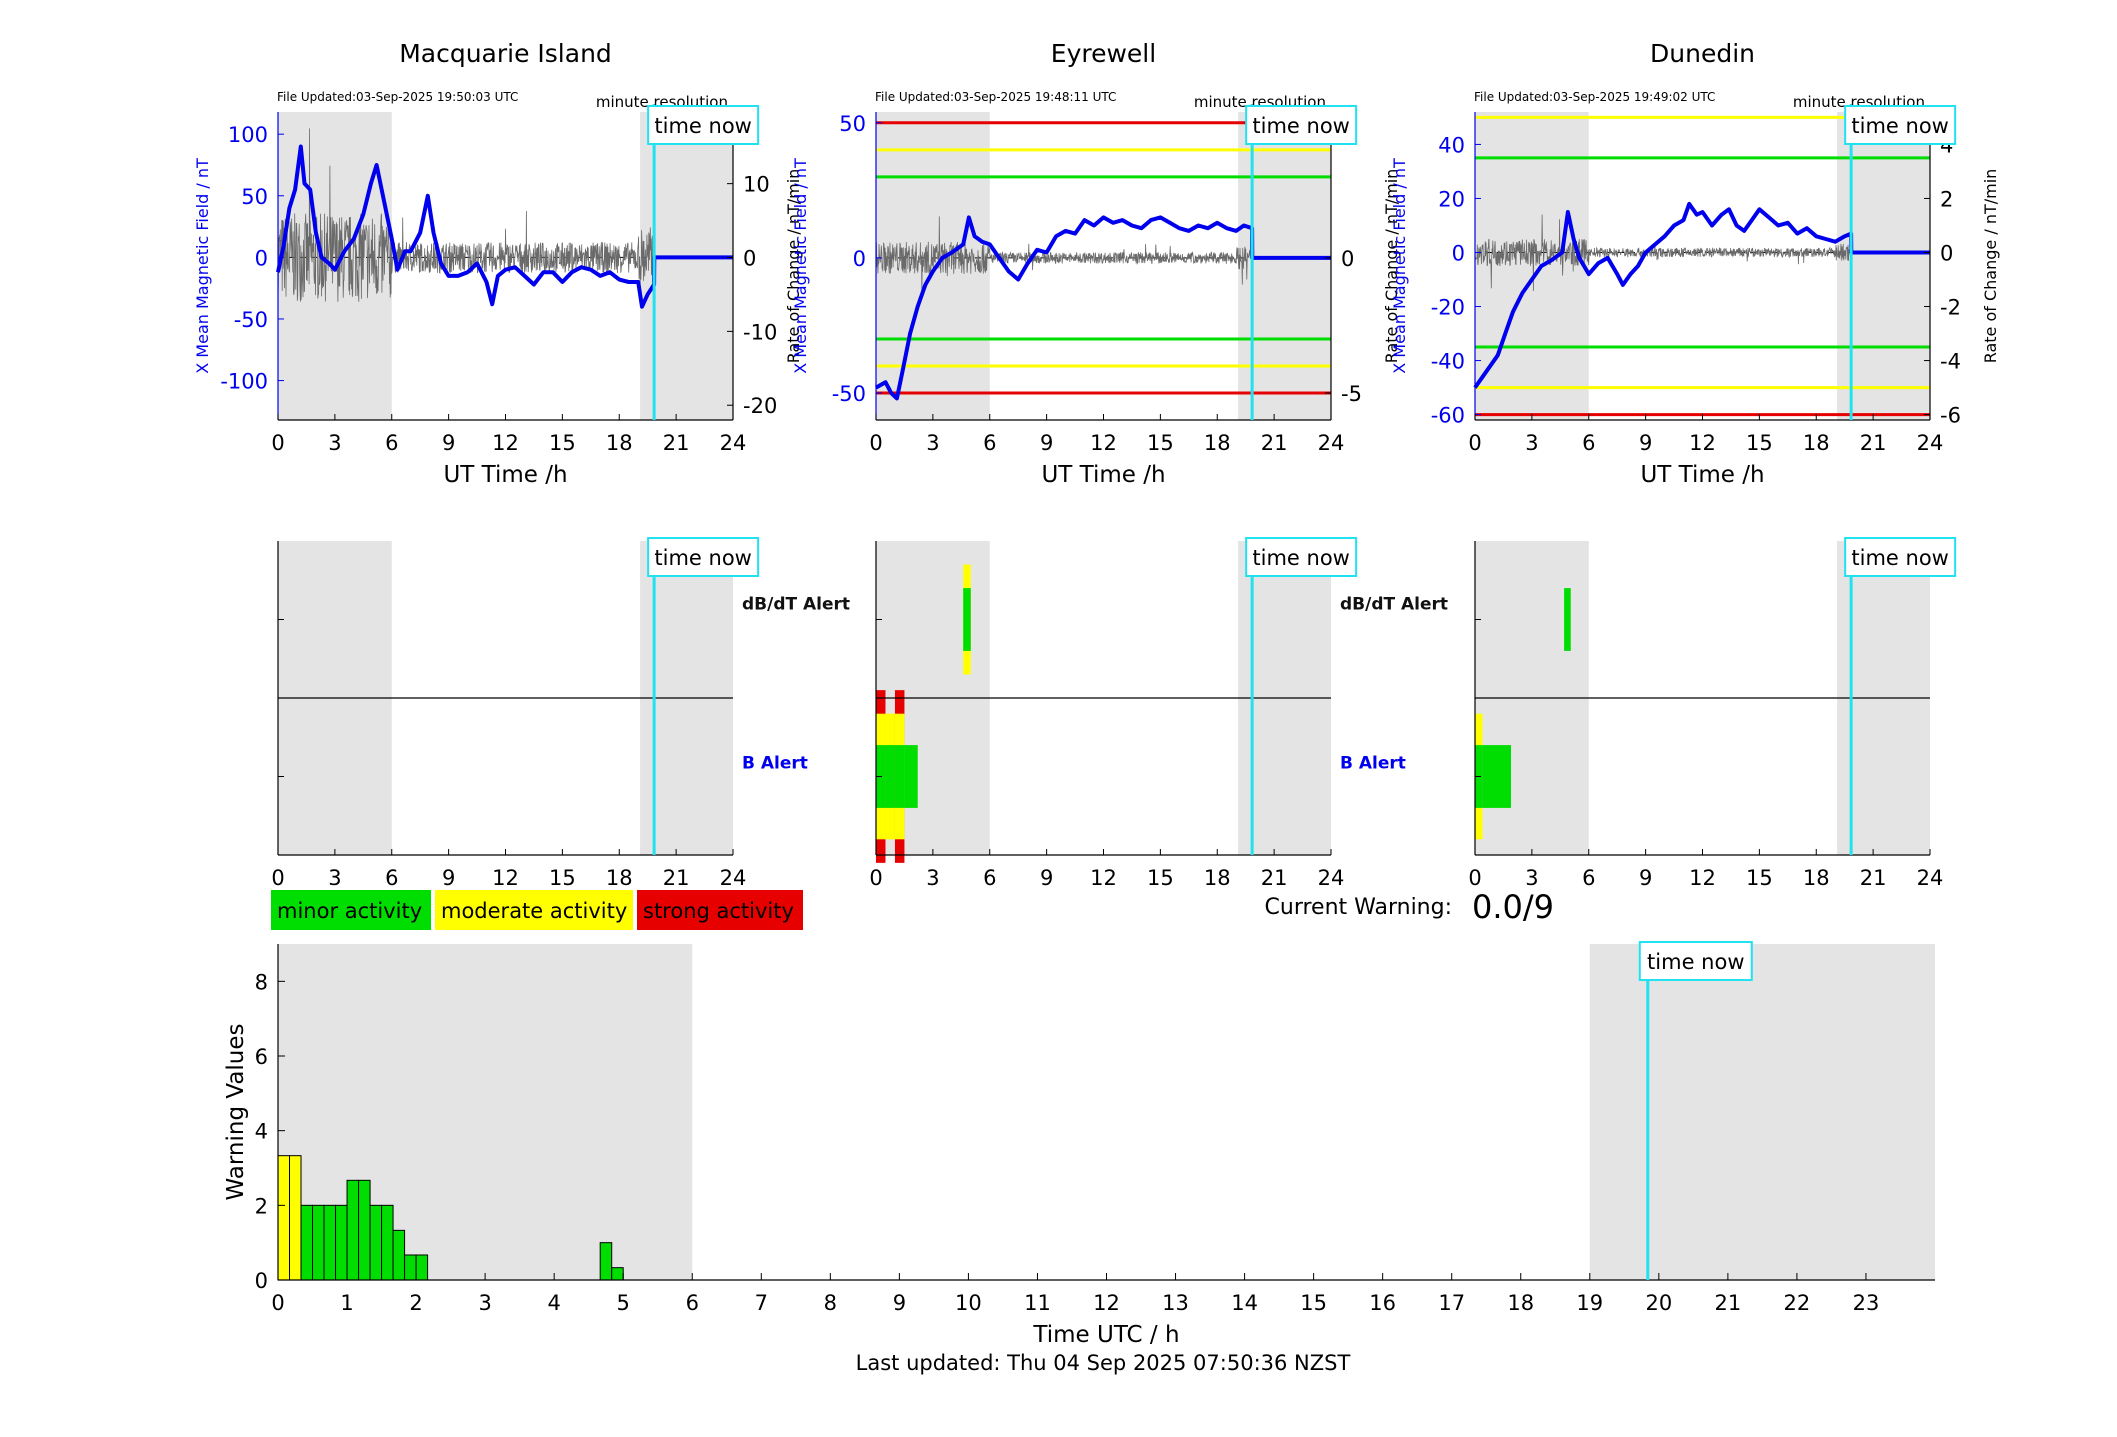 This screenshot has width=2117, height=1437. What do you see at coordinates (261, 1281) in the screenshot?
I see `y-tick-label: 0` at bounding box center [261, 1281].